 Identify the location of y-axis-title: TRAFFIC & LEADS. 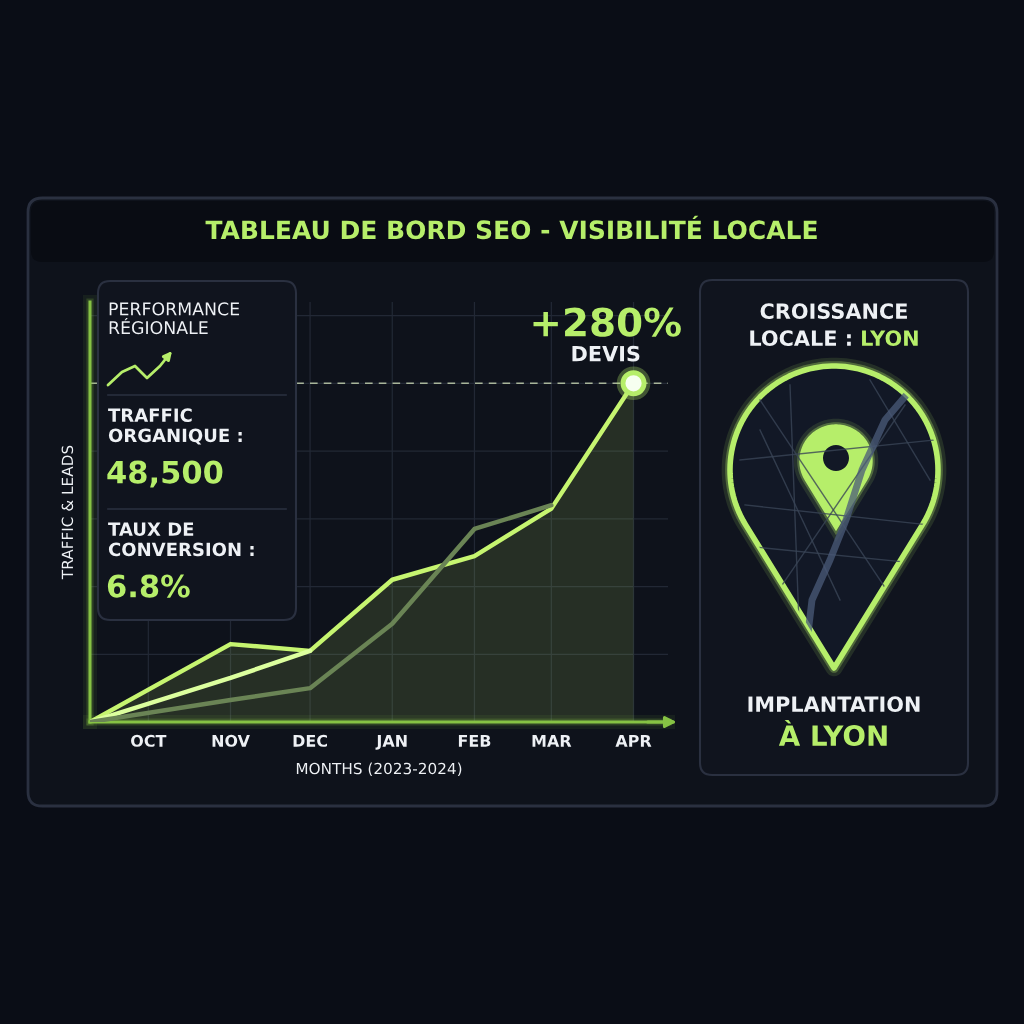
(67, 512).